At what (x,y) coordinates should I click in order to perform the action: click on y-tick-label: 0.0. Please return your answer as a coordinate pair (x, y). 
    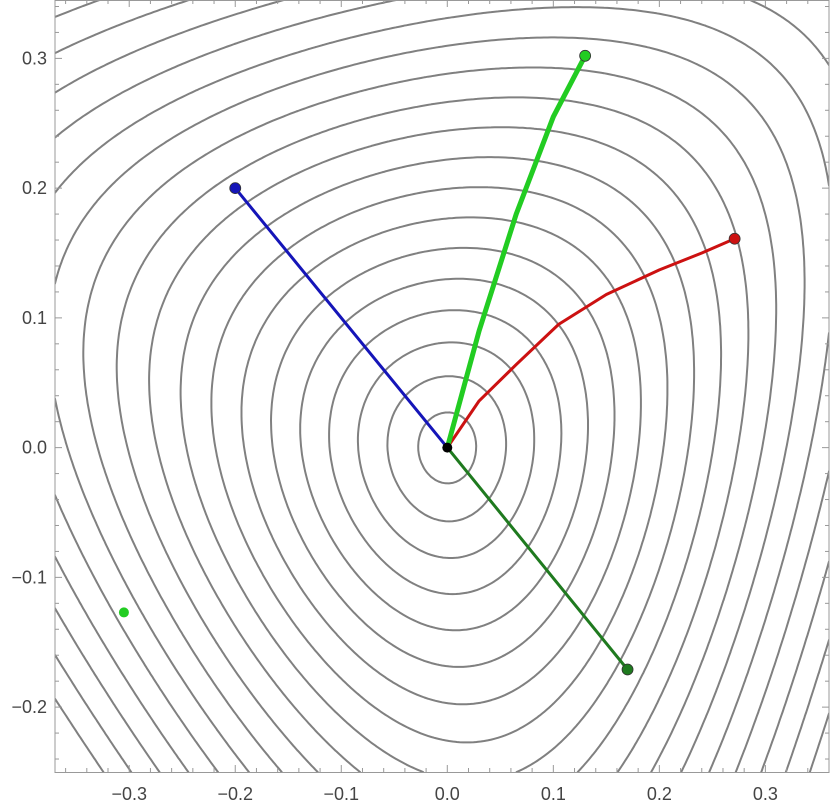
    Looking at the image, I should click on (34, 448).